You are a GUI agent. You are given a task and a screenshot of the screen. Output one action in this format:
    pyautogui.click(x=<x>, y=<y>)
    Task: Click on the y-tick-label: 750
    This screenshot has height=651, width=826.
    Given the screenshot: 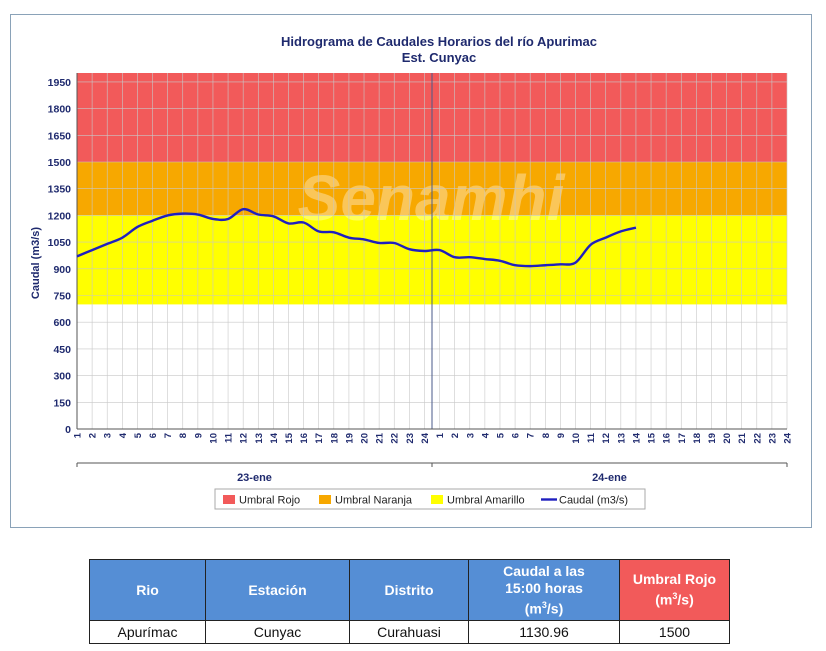 What is the action you would take?
    pyautogui.click(x=62, y=297)
    